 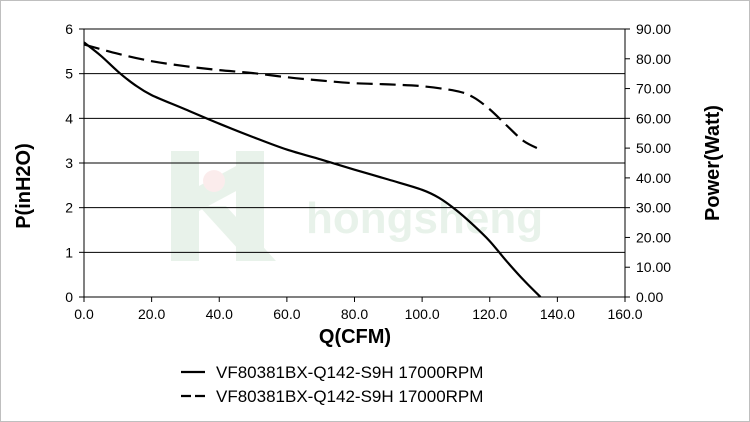 I want to click on y-left-tick-label-6: 6, so click(x=69, y=29).